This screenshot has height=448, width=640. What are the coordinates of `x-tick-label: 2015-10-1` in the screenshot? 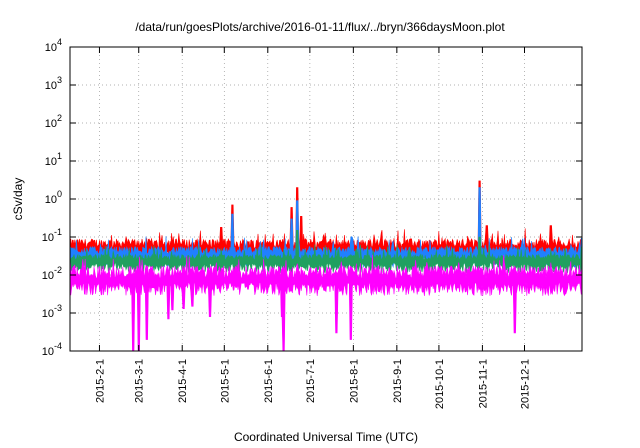 It's located at (440, 384).